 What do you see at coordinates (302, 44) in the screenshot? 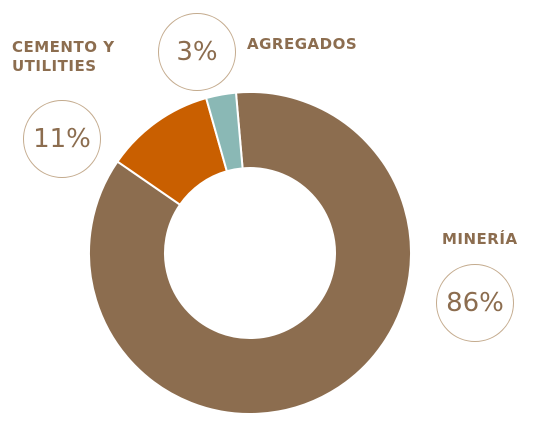
I see `category-label: AGREGADOS` at bounding box center [302, 44].